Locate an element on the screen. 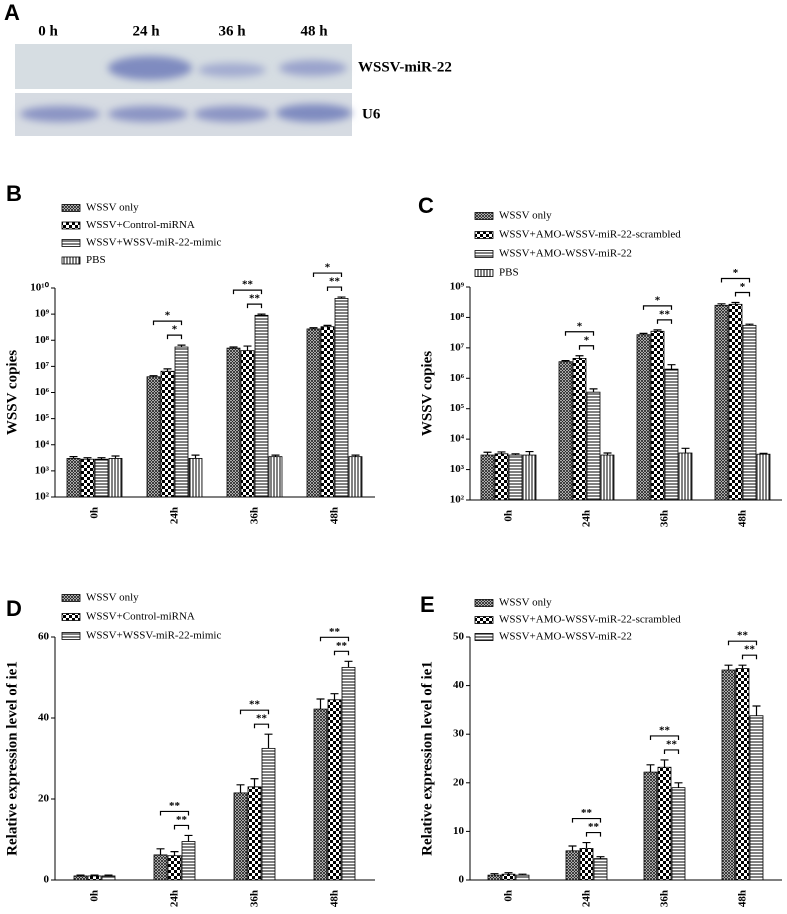 This screenshot has width=787, height=914. lane-label: 36 h is located at coordinates (232, 31).